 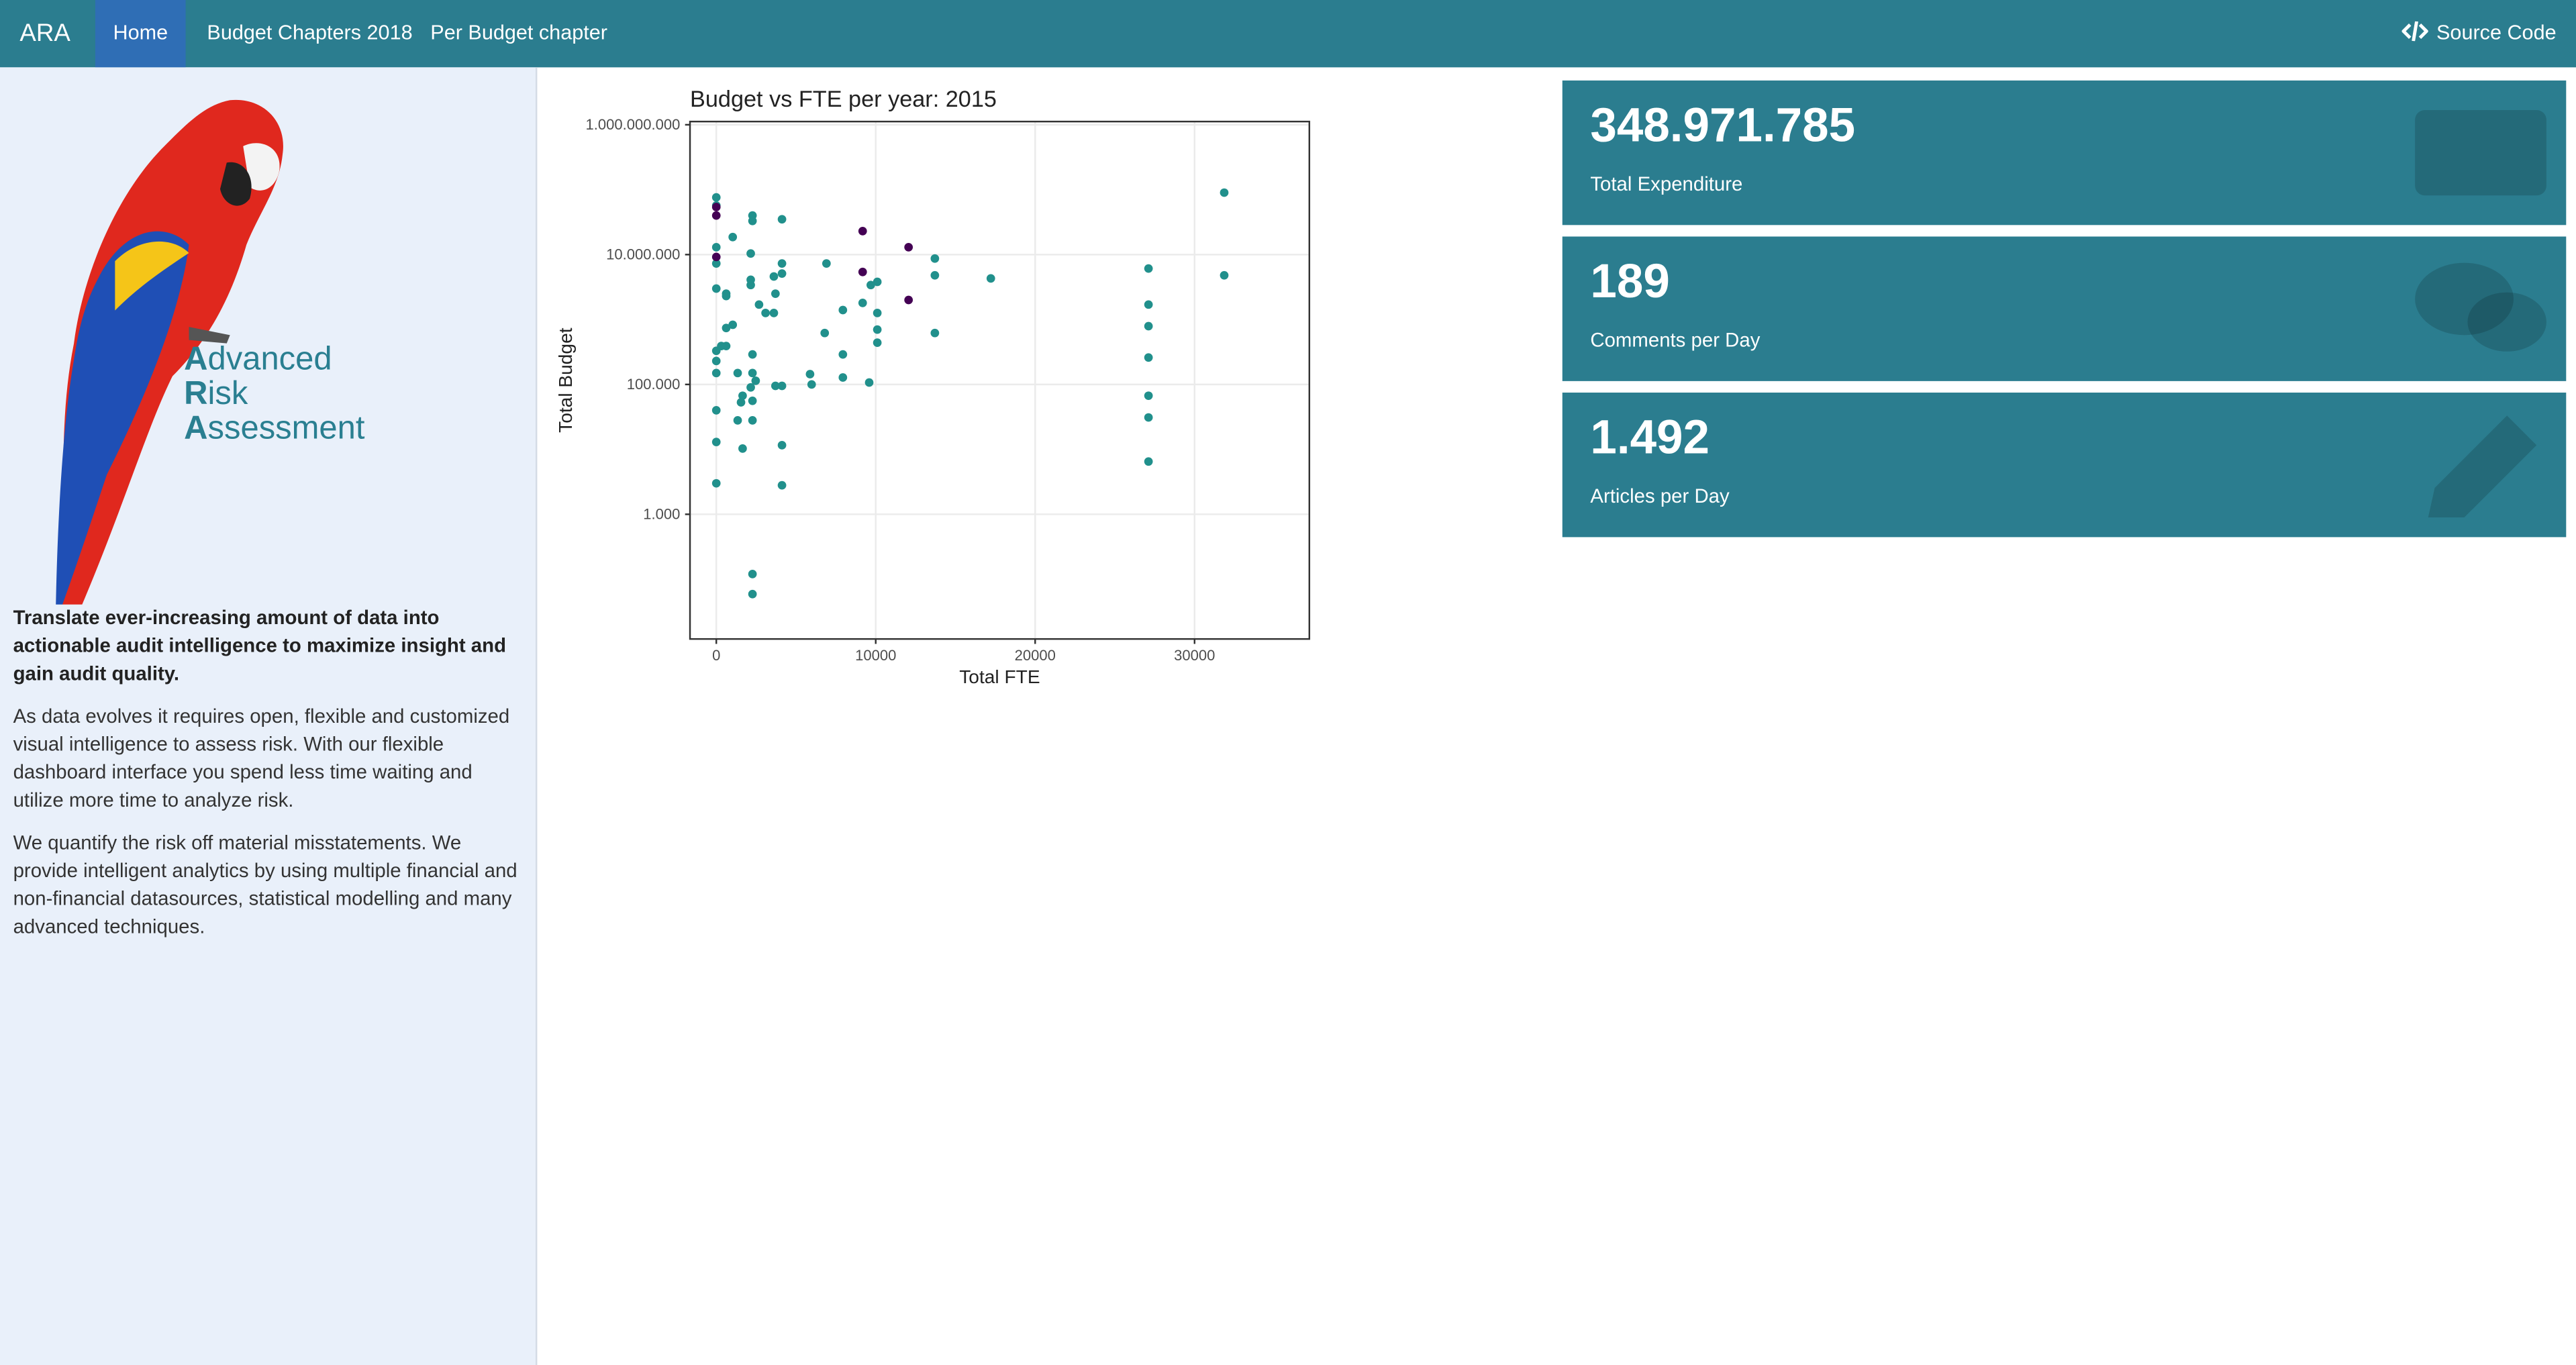 What do you see at coordinates (169, 352) in the screenshot?
I see `parrot` at bounding box center [169, 352].